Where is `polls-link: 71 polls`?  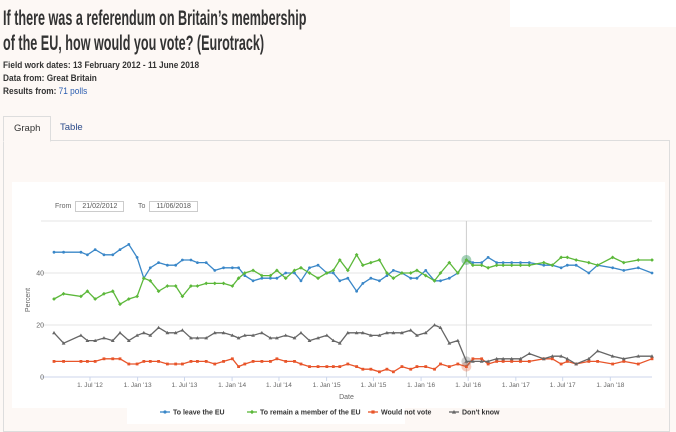
polls-link: 71 polls is located at coordinates (73, 91).